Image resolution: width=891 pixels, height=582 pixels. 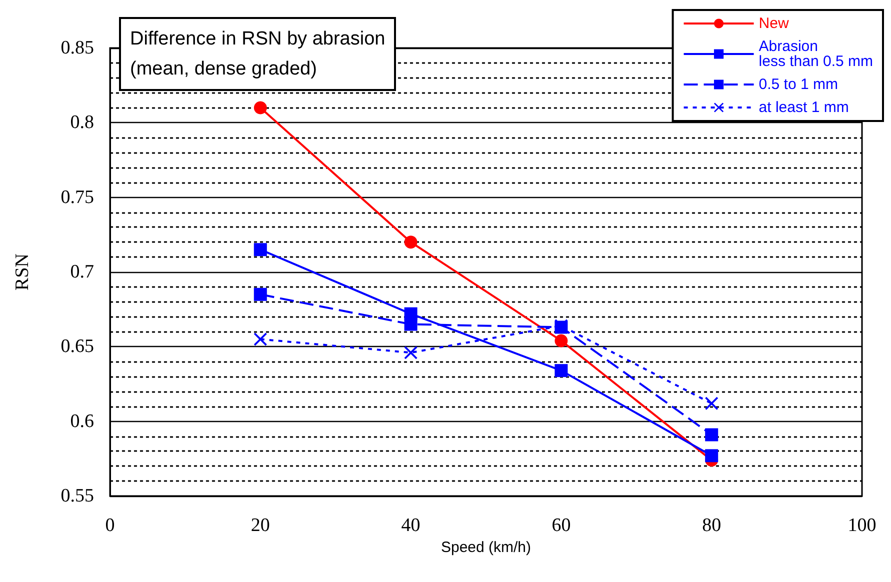 I want to click on legend-label: at least 1 mm, so click(x=803, y=107).